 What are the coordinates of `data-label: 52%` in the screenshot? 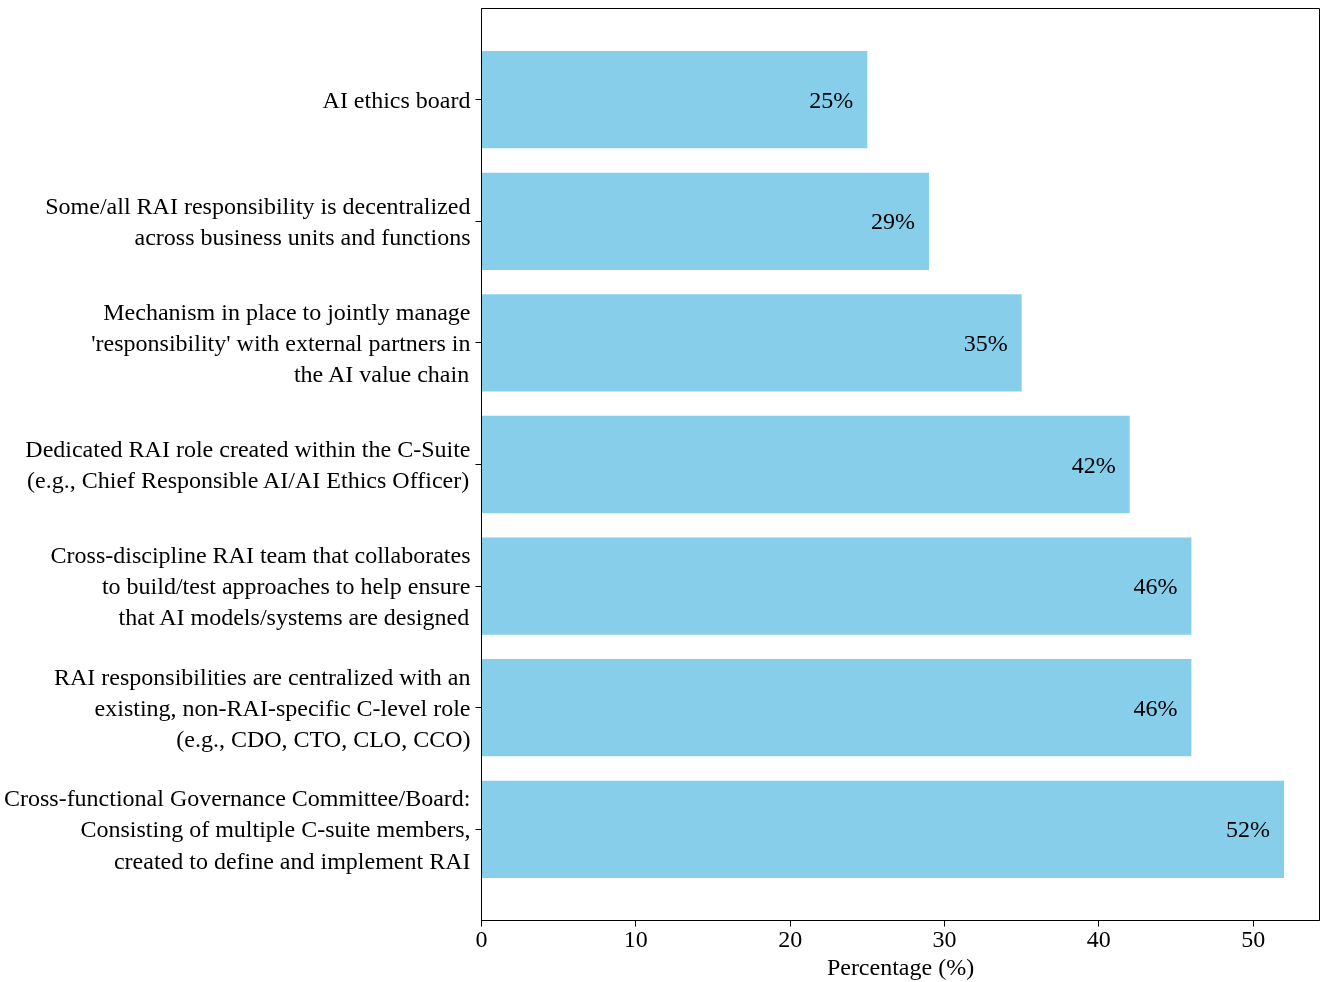 It's located at (1248, 829).